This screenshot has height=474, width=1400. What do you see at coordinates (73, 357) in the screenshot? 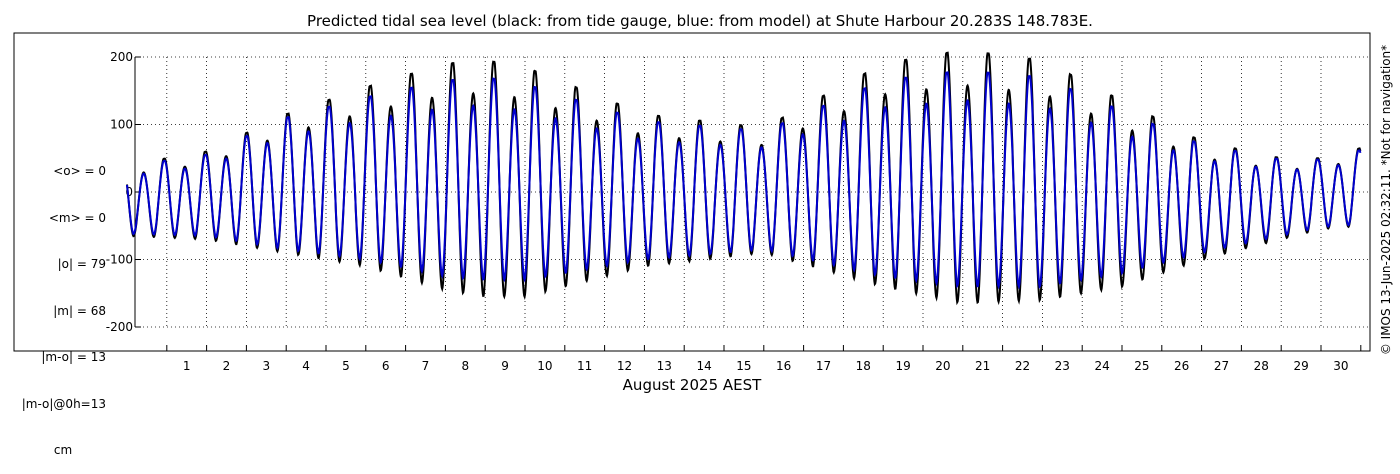
I see `stat-abs-diff: |m-o| = 13` at bounding box center [73, 357].